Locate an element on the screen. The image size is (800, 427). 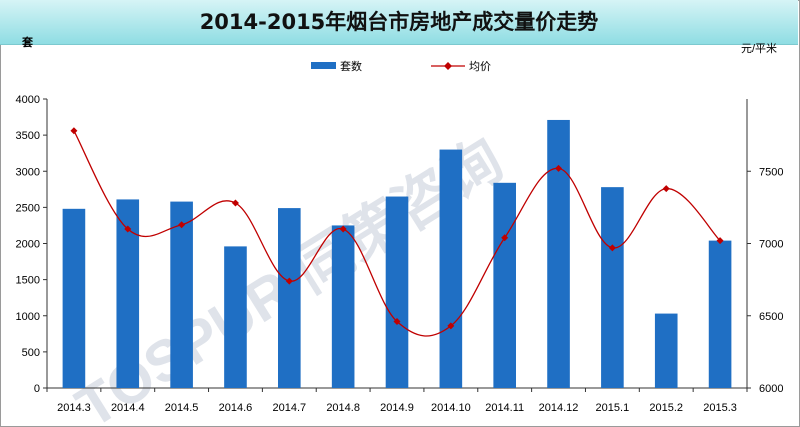
legend-label-price: 均价 is located at coordinates (480, 66).